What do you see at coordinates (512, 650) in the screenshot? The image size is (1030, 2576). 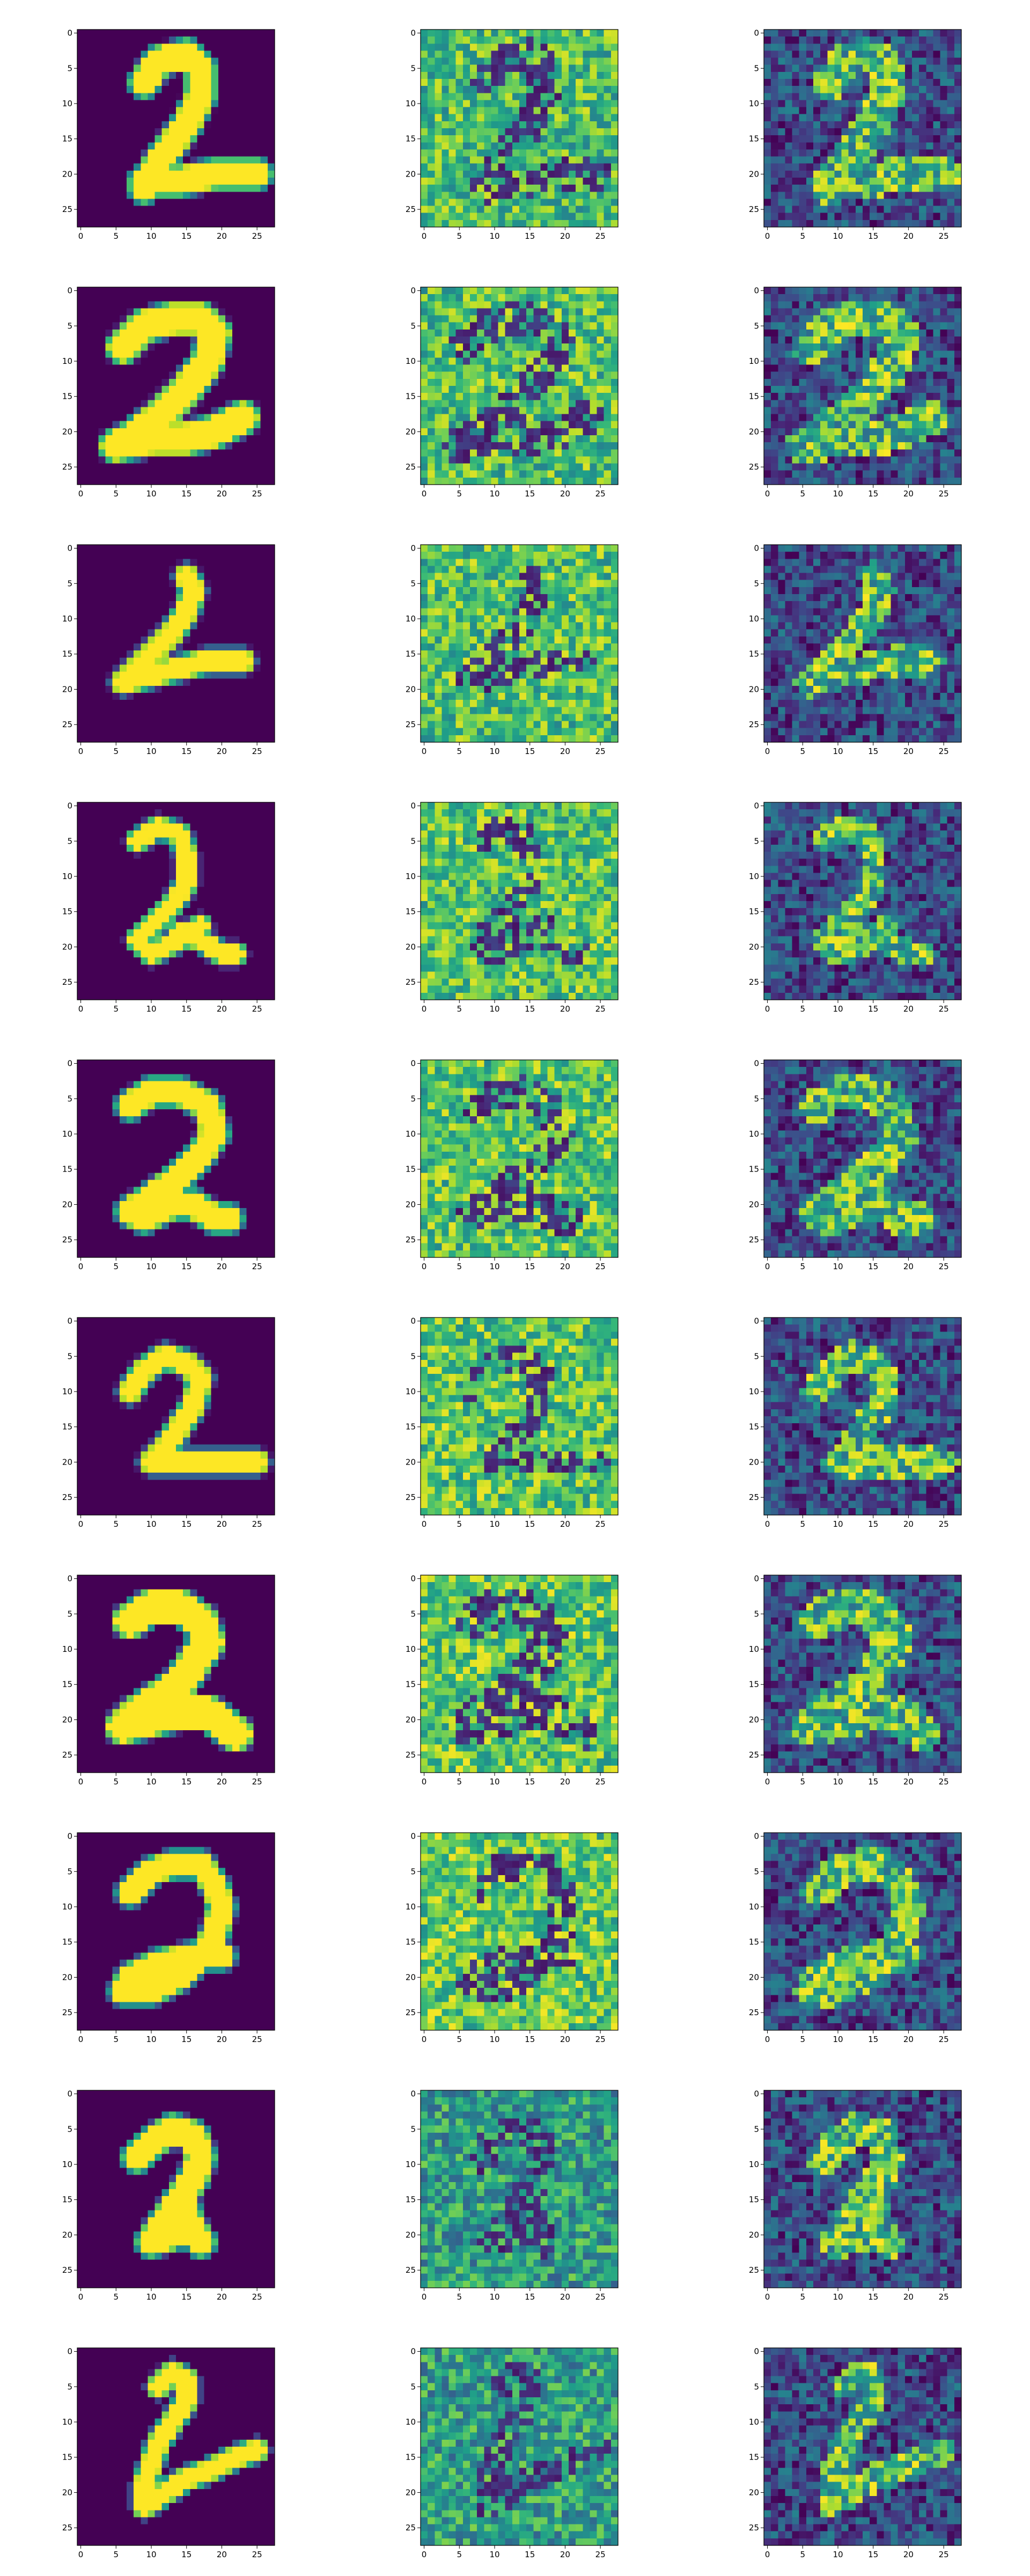 I see `panel-noise-row-3: 0 5 10 15 20 25 0 5 10 15 20 25` at bounding box center [512, 650].